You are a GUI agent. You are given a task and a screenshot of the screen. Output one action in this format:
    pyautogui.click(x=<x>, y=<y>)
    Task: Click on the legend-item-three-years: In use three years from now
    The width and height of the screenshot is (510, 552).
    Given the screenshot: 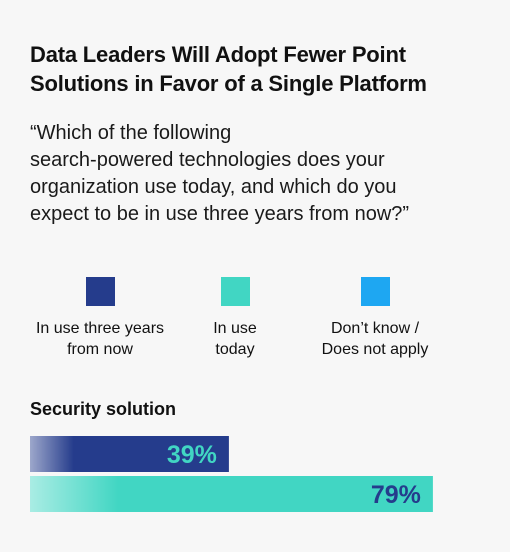 What is the action you would take?
    pyautogui.click(x=100, y=318)
    